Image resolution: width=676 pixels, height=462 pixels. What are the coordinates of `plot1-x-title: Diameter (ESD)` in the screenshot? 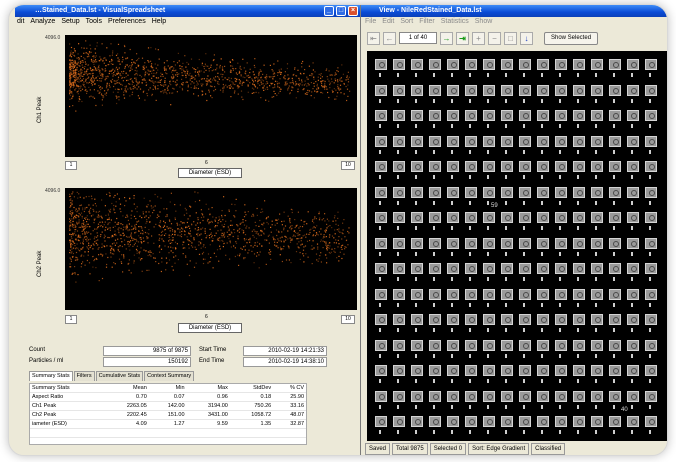 It's located at (210, 173).